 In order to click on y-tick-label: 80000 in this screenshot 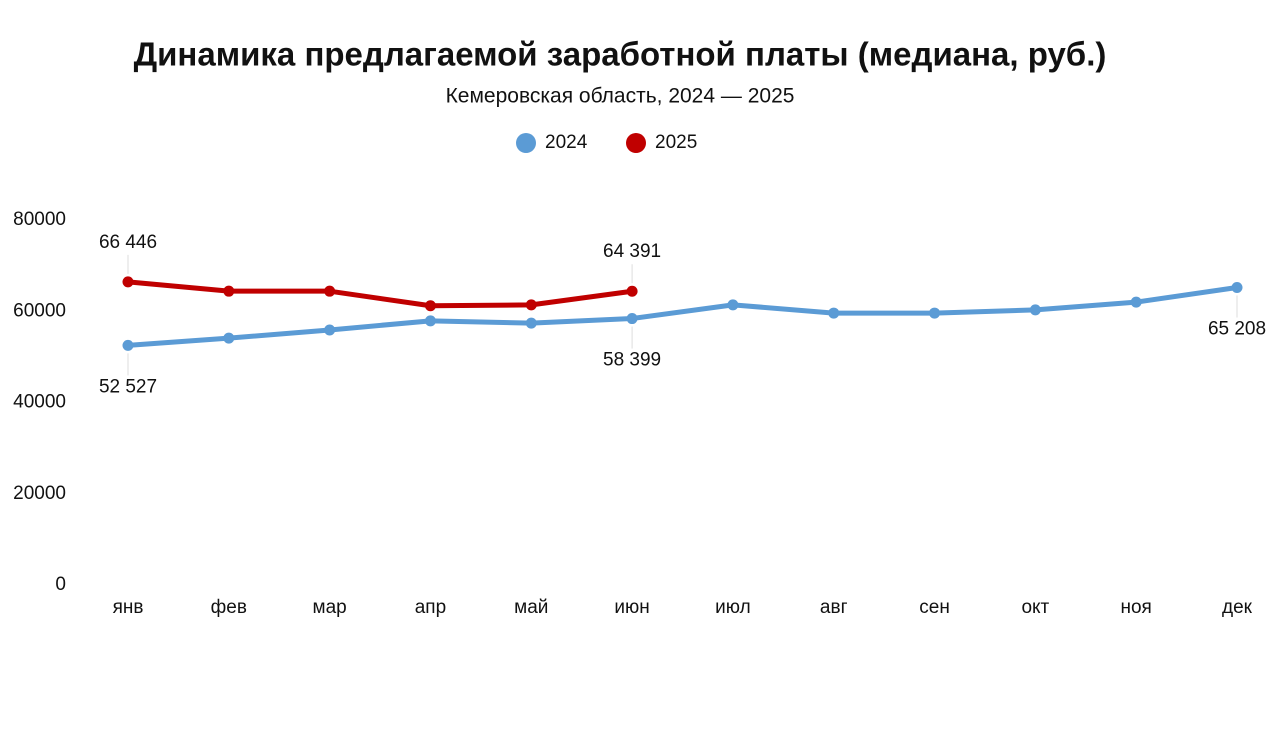, I will do `click(39, 219)`.